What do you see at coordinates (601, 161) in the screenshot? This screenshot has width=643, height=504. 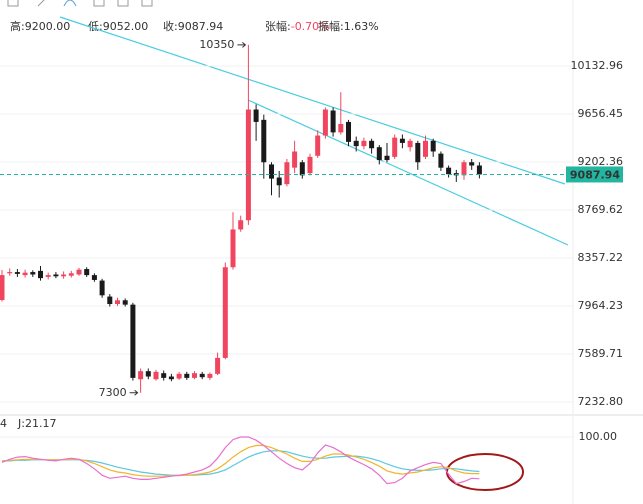 I see `y-tick-label: 9202.36` at bounding box center [601, 161].